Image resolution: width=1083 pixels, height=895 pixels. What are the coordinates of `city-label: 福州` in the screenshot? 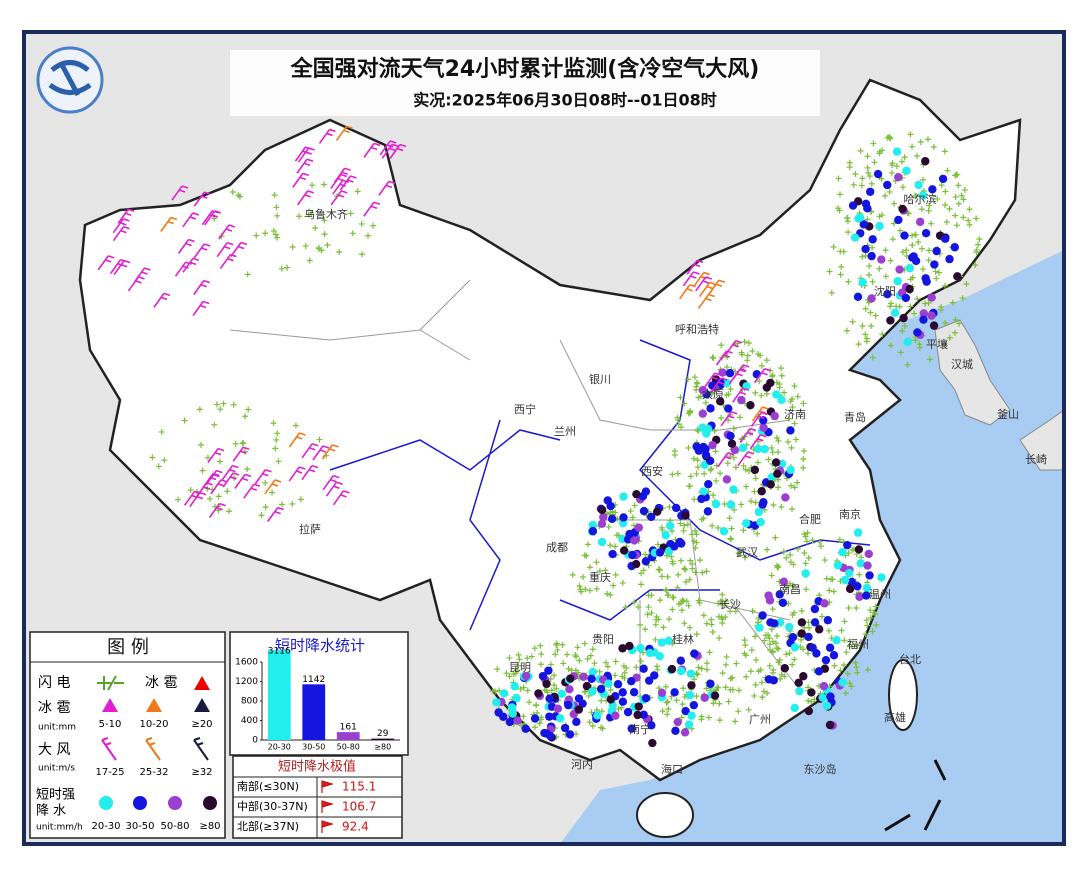 It's located at (858, 644).